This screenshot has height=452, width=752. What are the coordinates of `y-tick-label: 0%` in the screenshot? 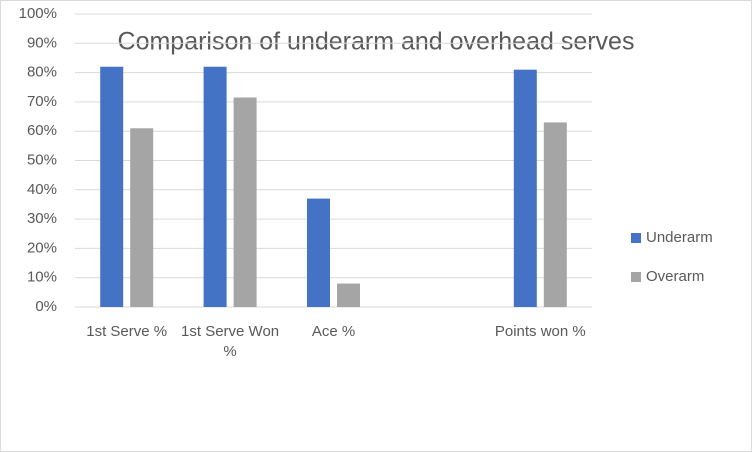 It's located at (46, 306).